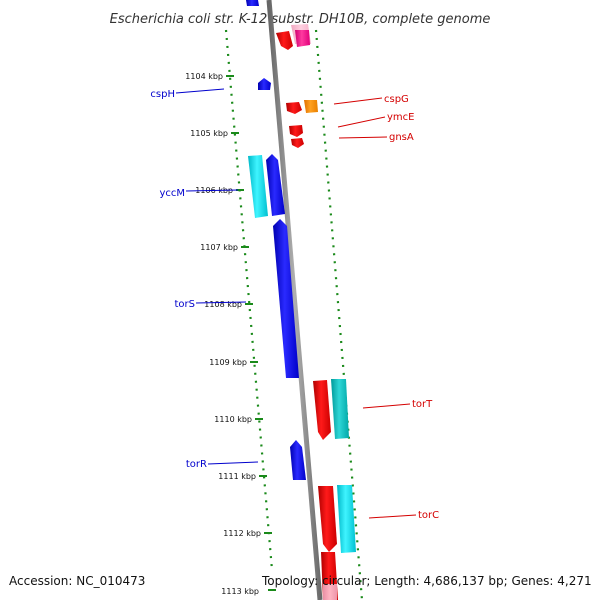  Describe the element at coordinates (294, 108) in the screenshot. I see `gene-cspG-red` at that location.